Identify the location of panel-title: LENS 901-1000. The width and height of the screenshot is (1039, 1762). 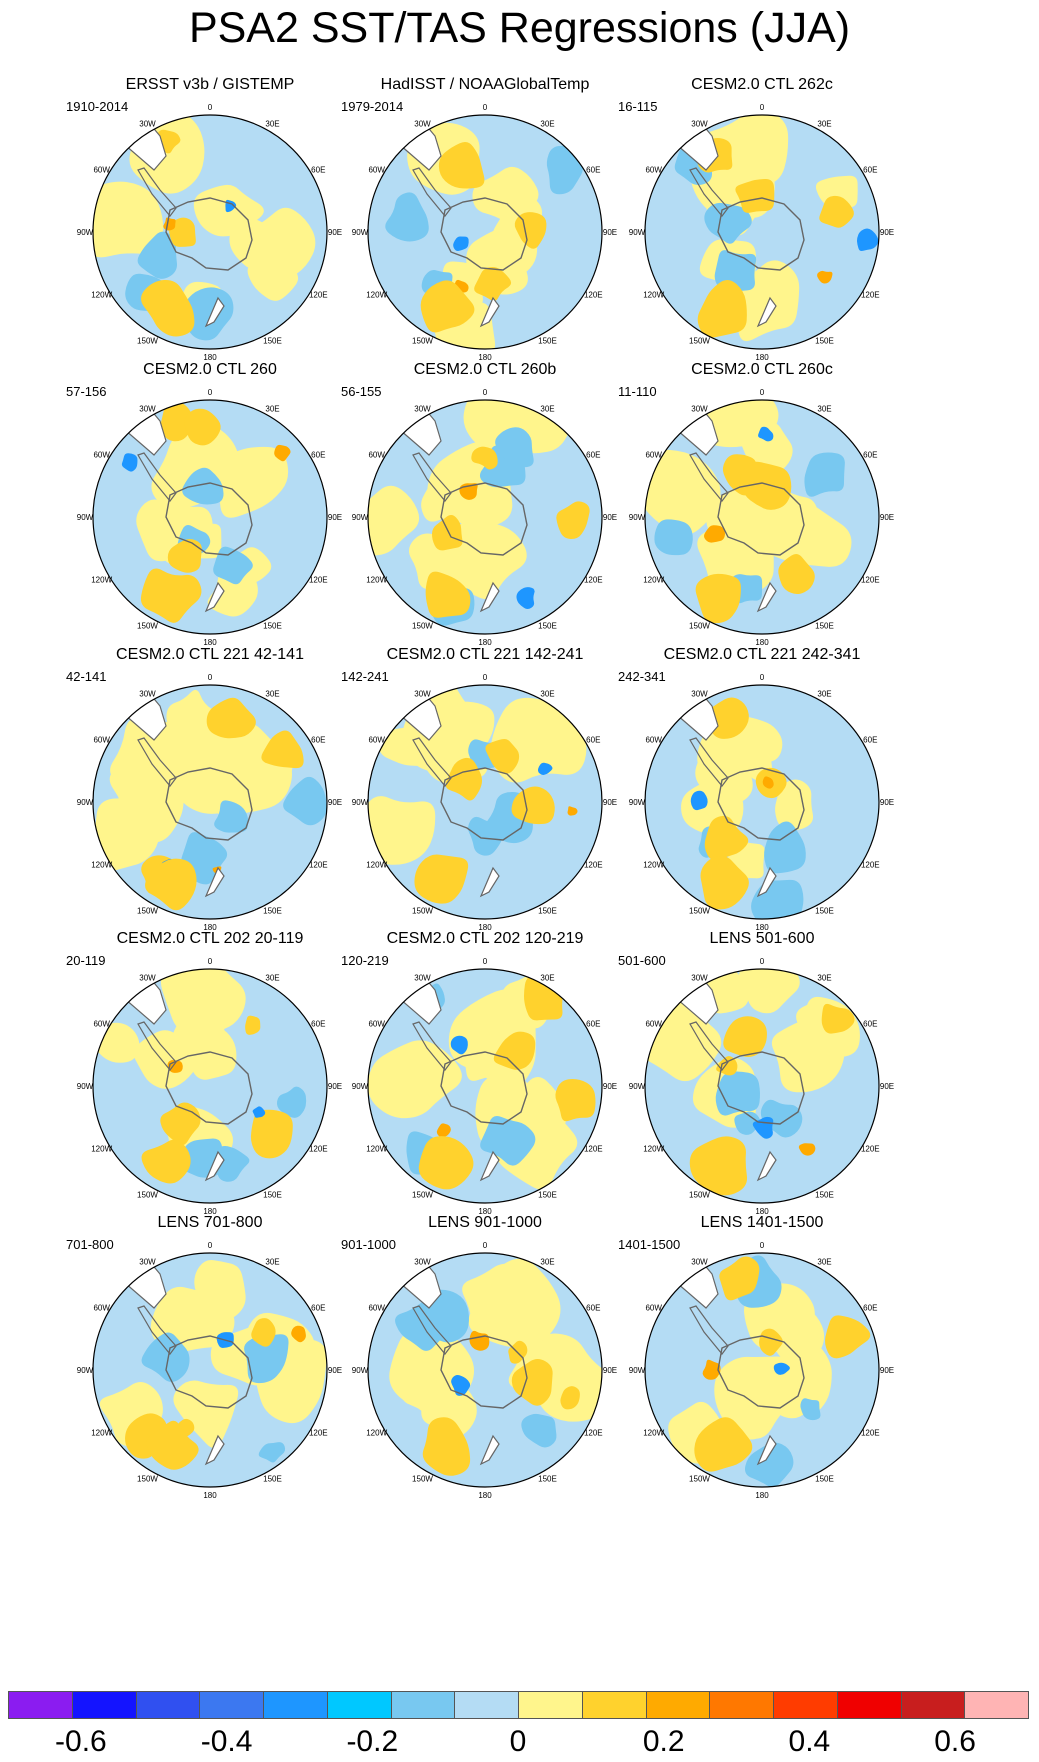
(485, 1222).